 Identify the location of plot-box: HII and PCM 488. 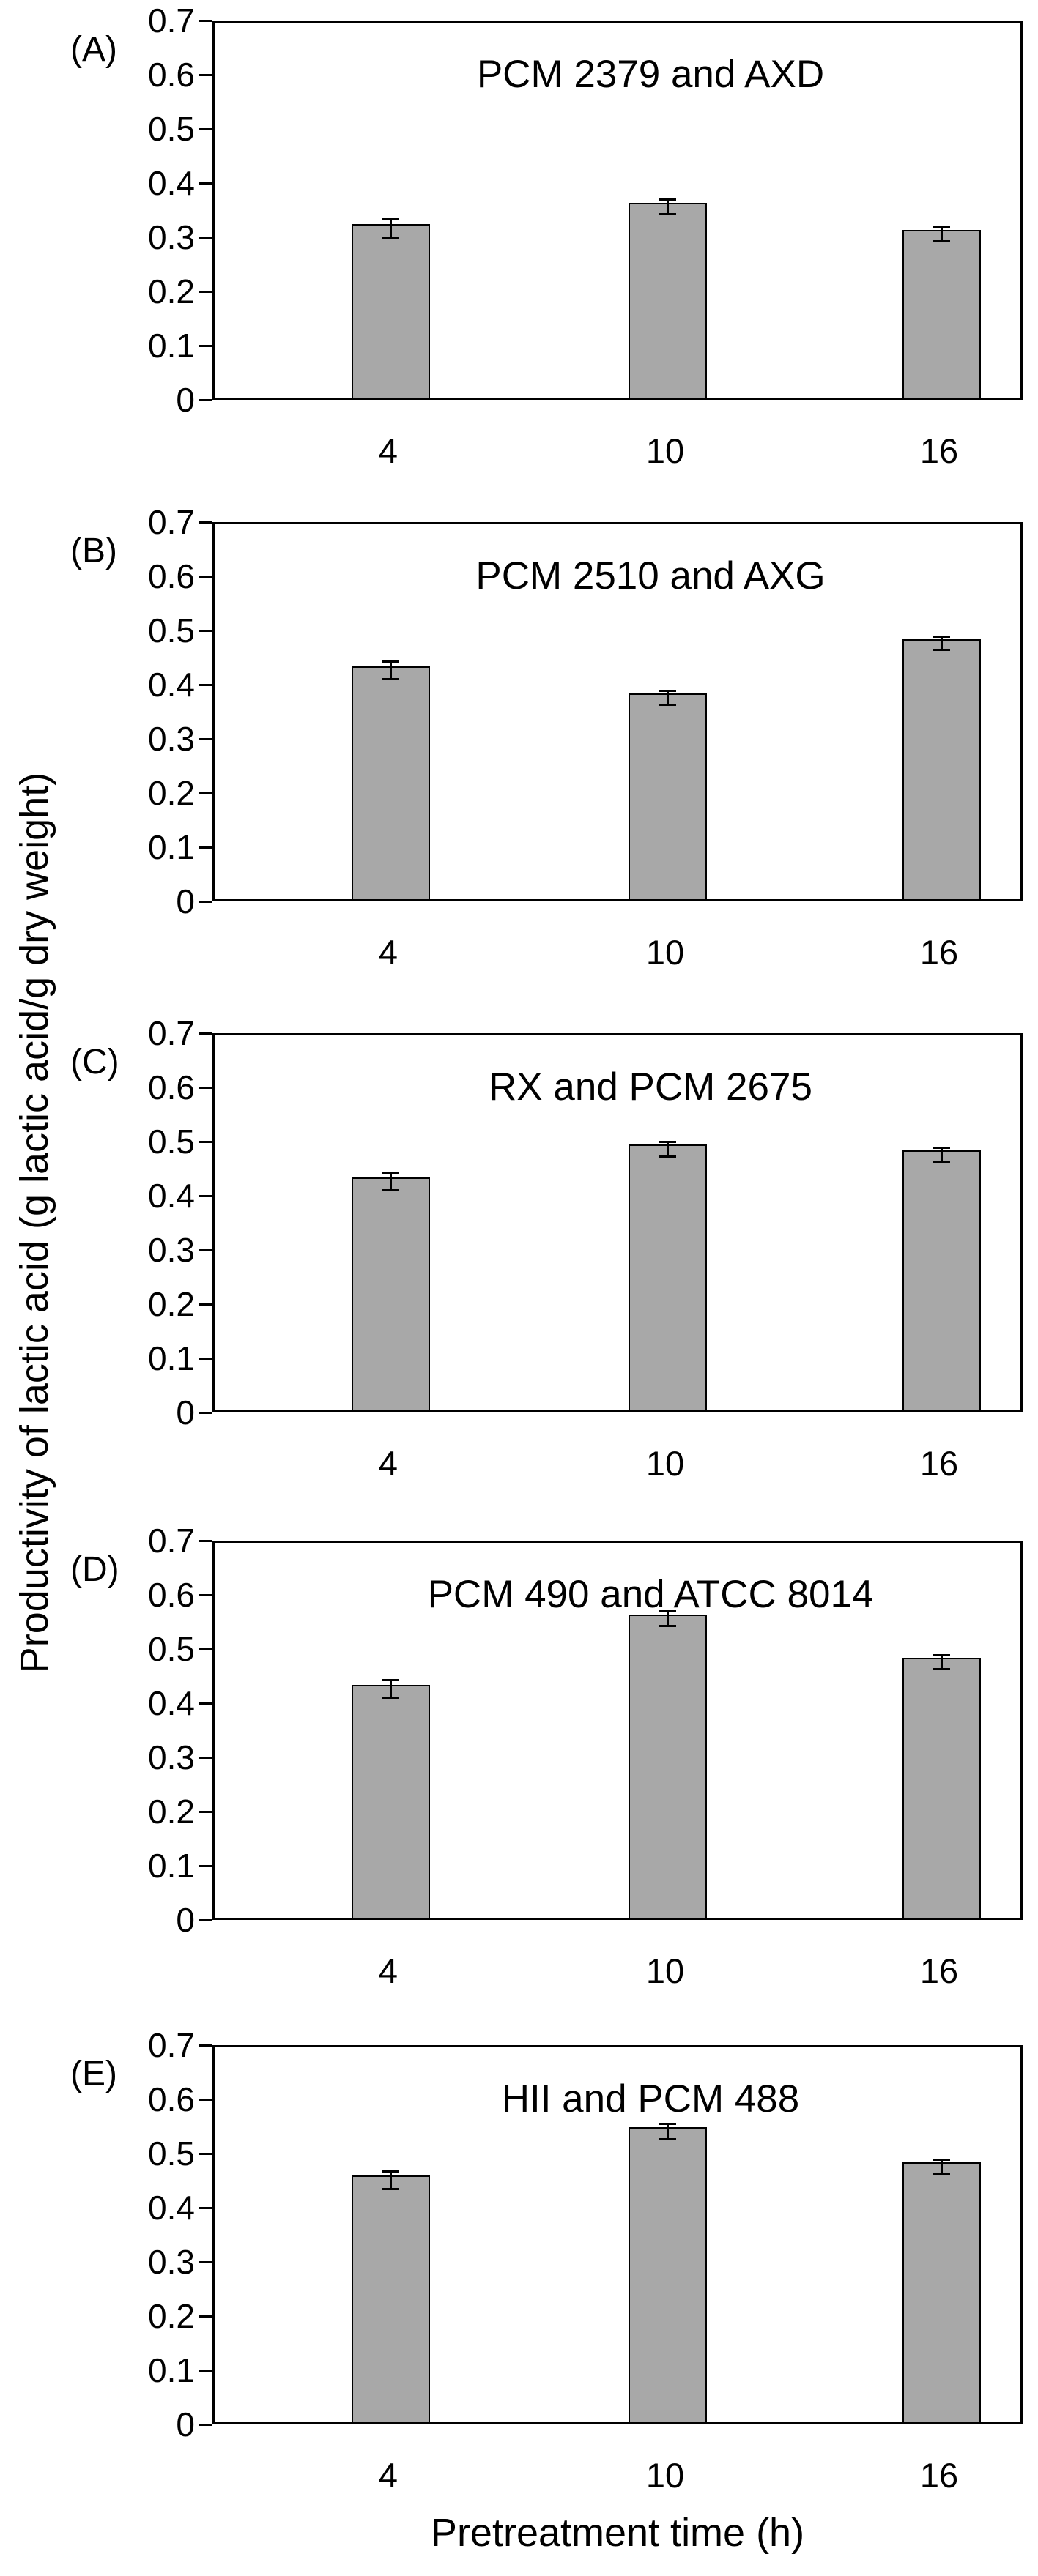
(618, 2234).